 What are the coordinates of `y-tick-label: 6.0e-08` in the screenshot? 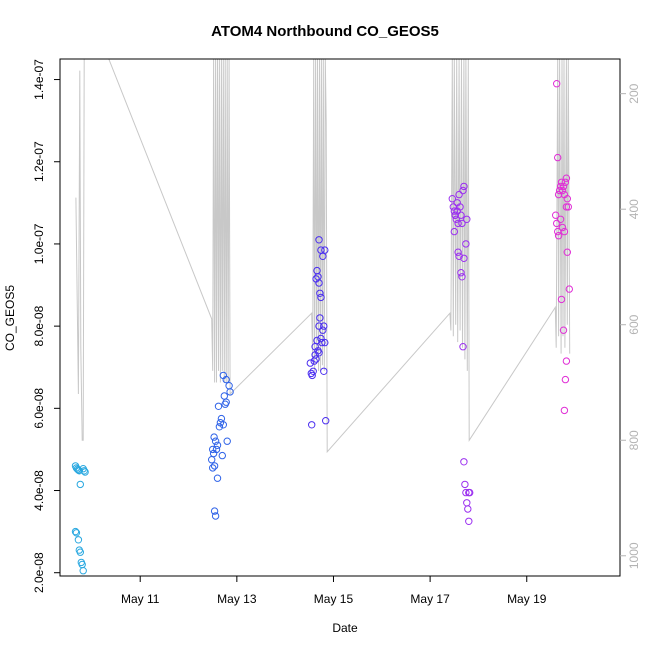 It's located at (39, 408).